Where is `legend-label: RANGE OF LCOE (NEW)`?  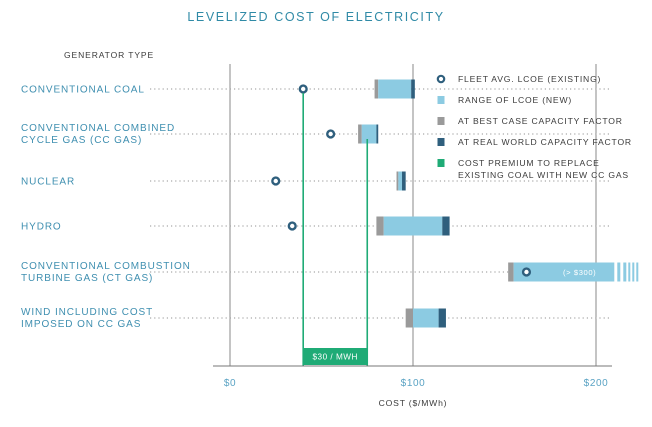
legend-label: RANGE OF LCOE (NEW) is located at coordinates (515, 100).